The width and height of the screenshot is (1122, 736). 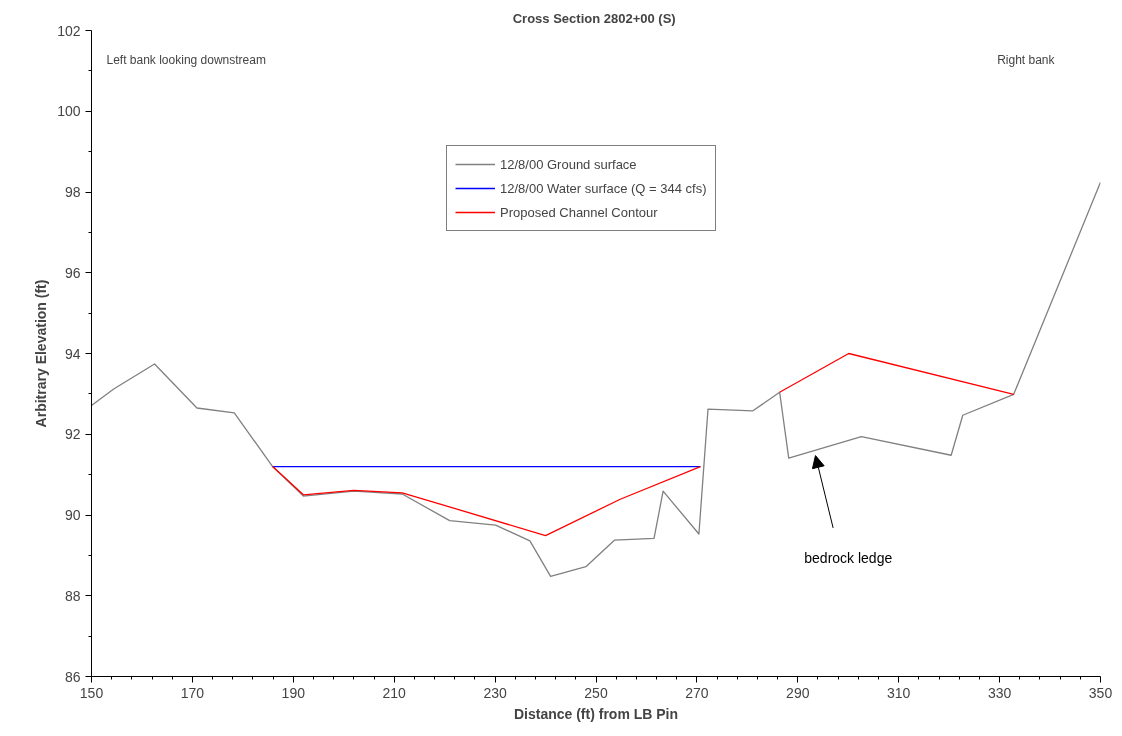 What do you see at coordinates (394, 692) in the screenshot?
I see `x-tick-label: 210` at bounding box center [394, 692].